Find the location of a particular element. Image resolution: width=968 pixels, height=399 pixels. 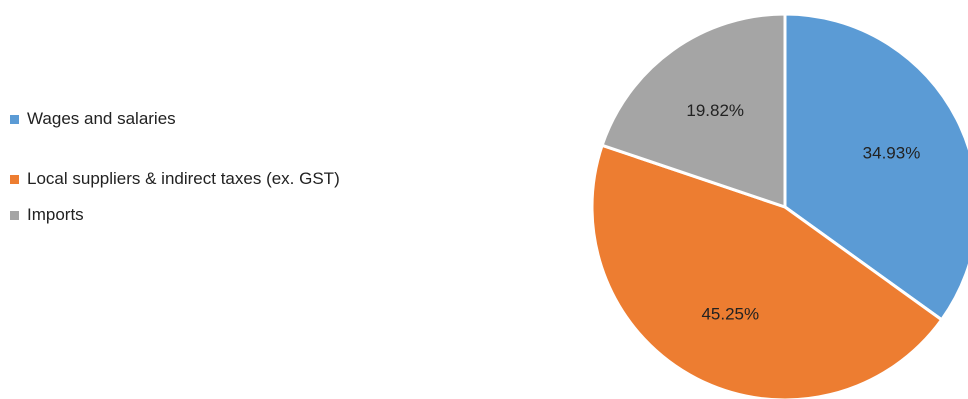

data-label-wages: 34.93% is located at coordinates (892, 152).